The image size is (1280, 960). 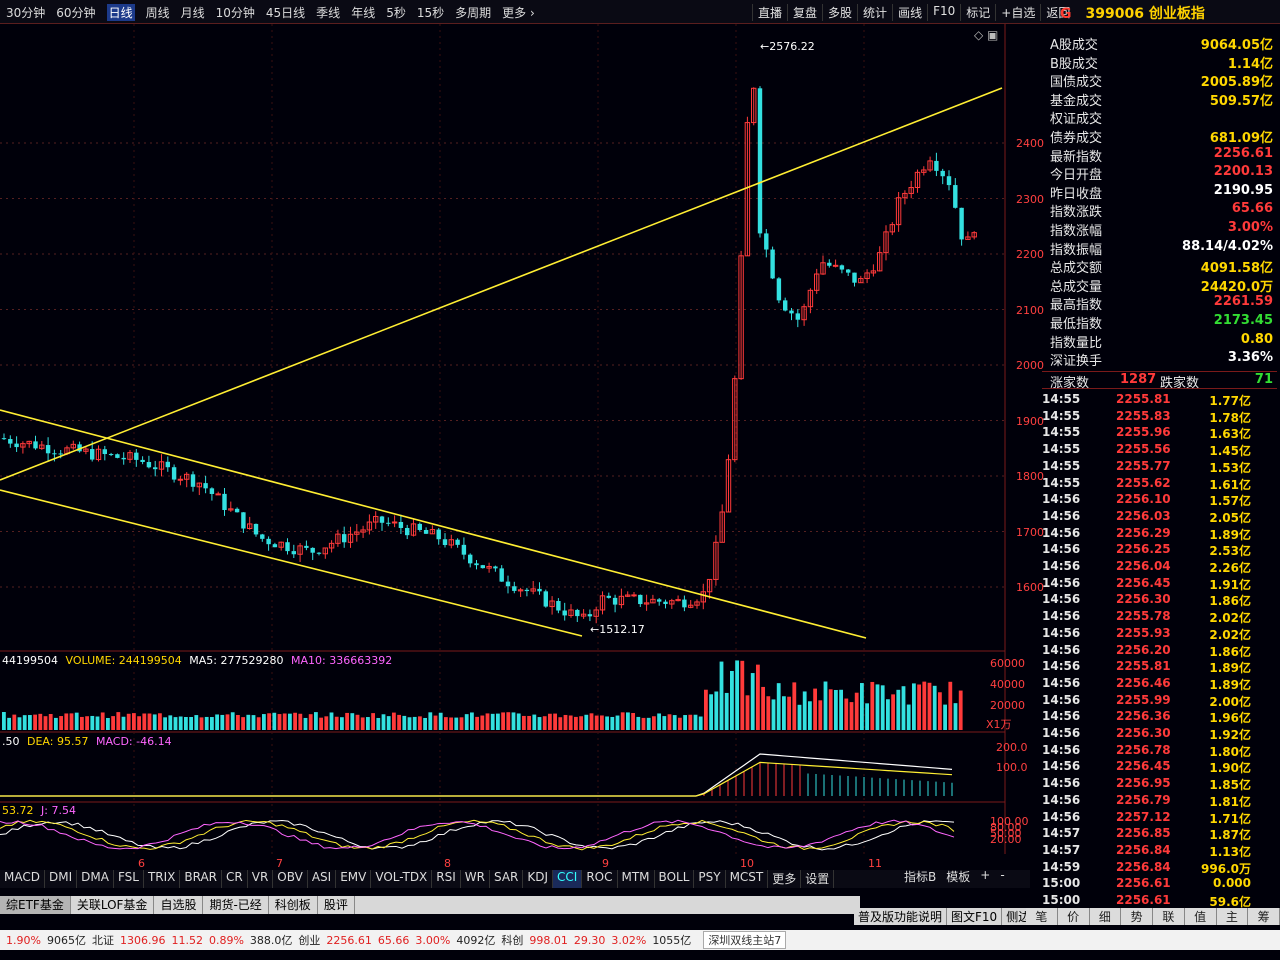 I want to click on panel-tab-6: 主, so click(x=1233, y=916).